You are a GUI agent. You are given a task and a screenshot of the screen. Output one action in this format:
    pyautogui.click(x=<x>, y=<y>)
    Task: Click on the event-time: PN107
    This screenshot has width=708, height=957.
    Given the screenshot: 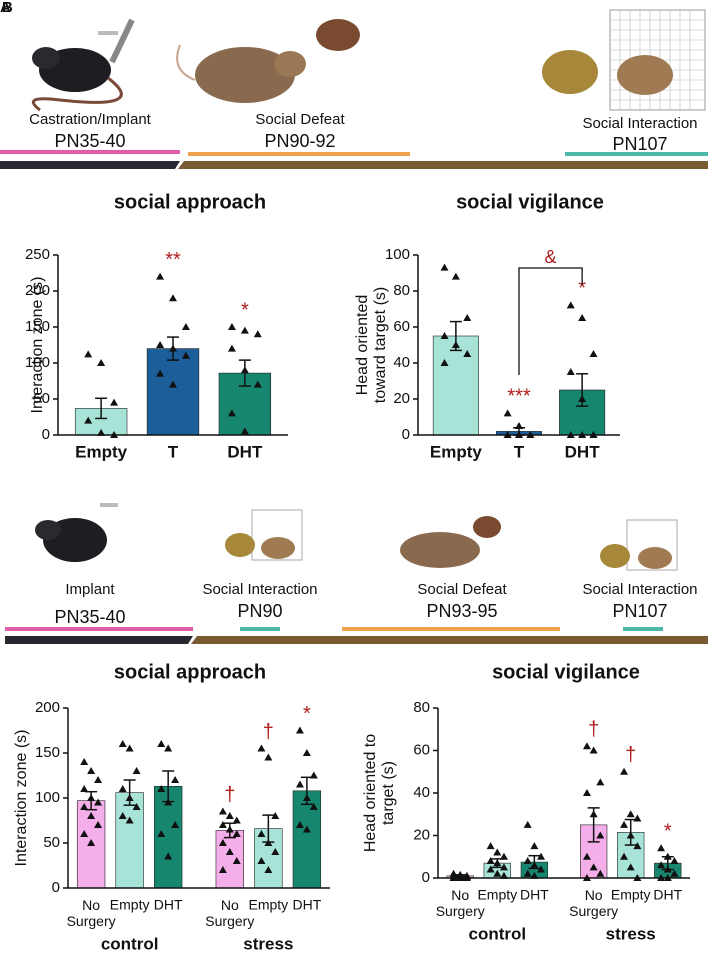 What is the action you would take?
    pyautogui.click(x=639, y=611)
    